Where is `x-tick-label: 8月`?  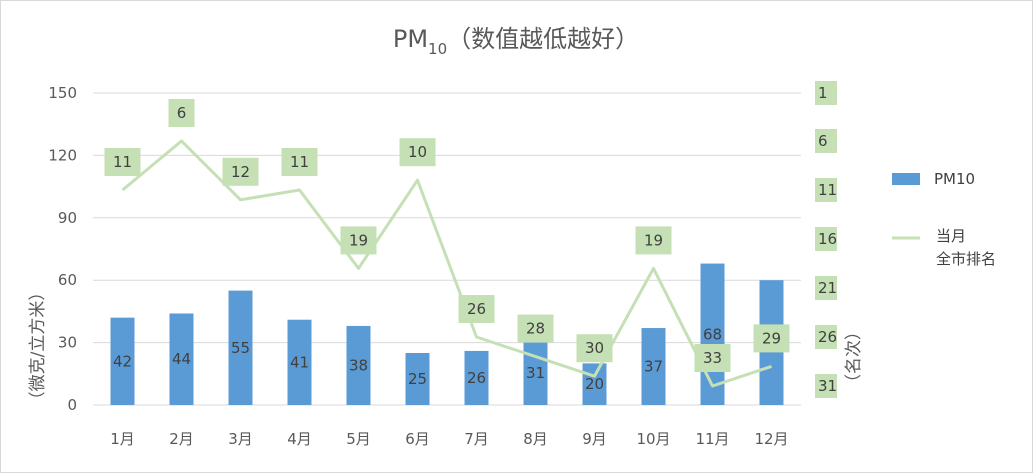
x-tick-label: 8月 is located at coordinates (535, 439).